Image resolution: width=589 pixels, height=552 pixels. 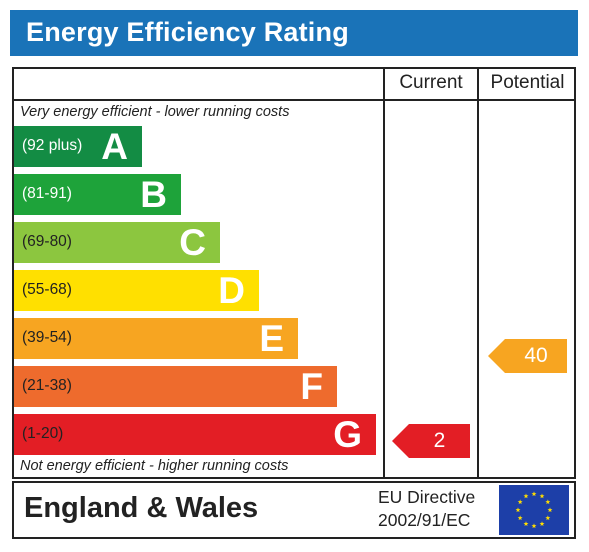 I want to click on band-range-label: (39-54), so click(x=47, y=337).